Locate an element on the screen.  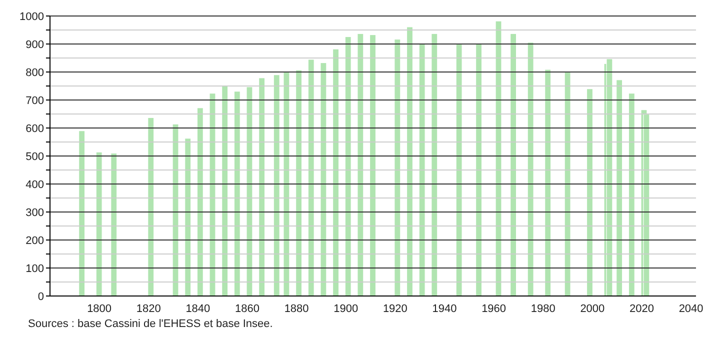
y-tick-label: 0 is located at coordinates (41, 296).